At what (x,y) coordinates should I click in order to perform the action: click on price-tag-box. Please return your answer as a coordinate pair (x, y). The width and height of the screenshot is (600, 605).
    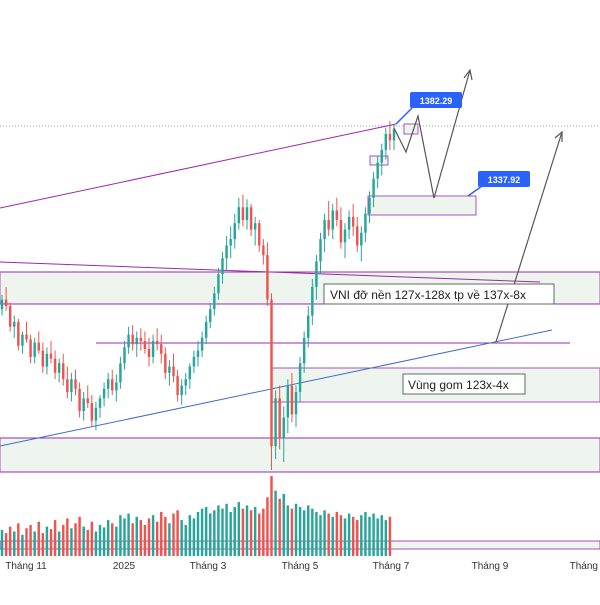
    Looking at the image, I should click on (504, 179).